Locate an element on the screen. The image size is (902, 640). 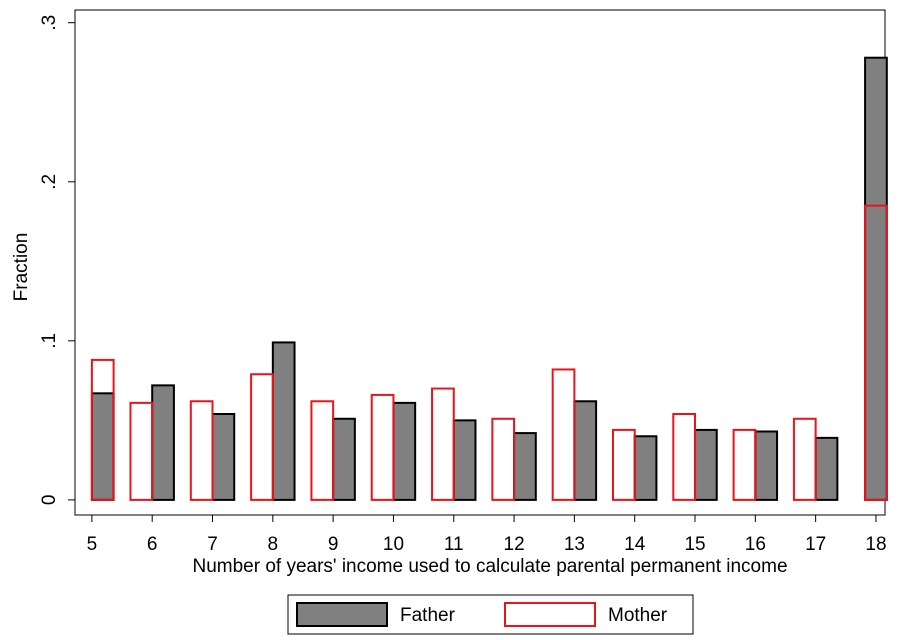
x-tick-label: 5 is located at coordinates (92, 544).